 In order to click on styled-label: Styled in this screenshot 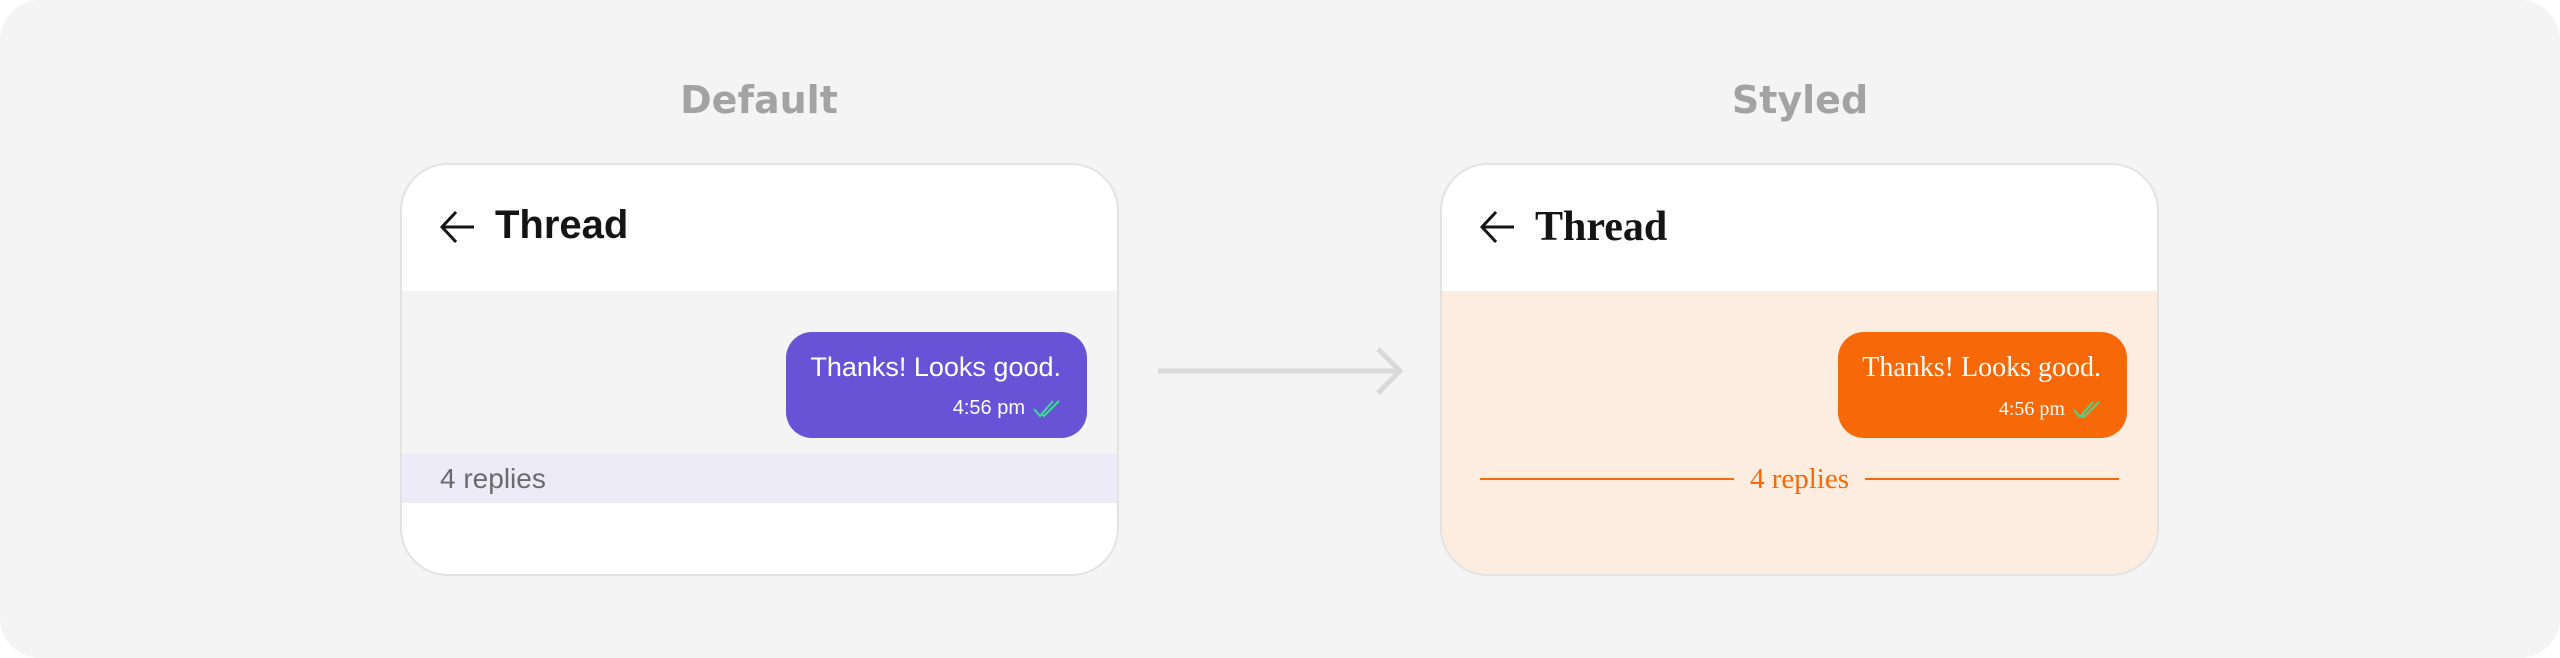, I will do `click(1800, 100)`.